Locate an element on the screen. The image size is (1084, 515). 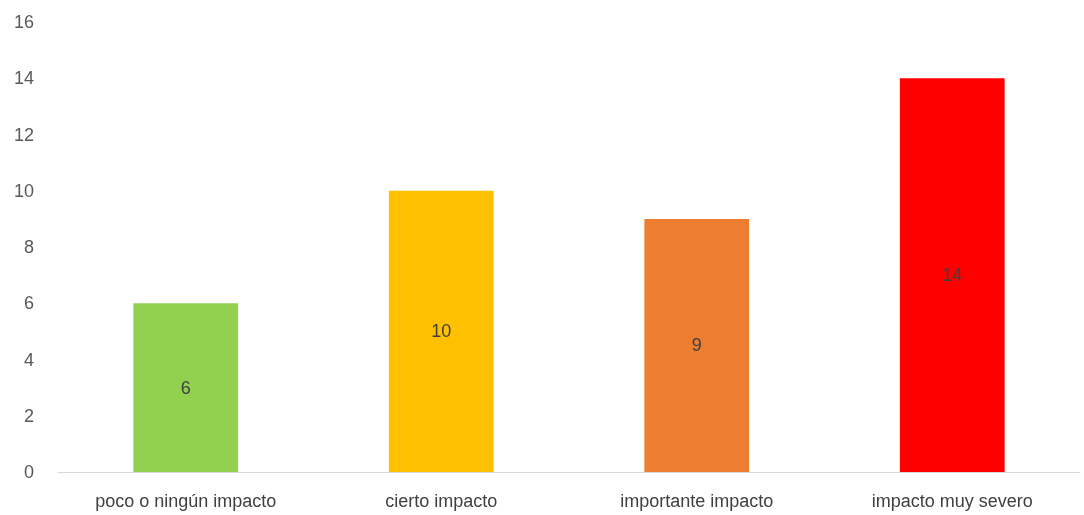
data-label: 9 is located at coordinates (696, 345).